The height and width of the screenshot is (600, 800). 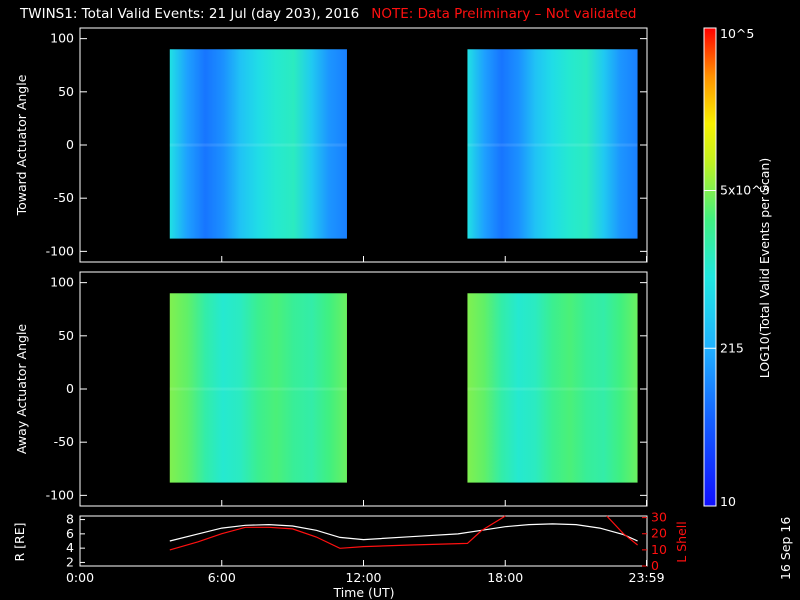 I want to click on l-shell-tick-label: 10, so click(x=659, y=549).